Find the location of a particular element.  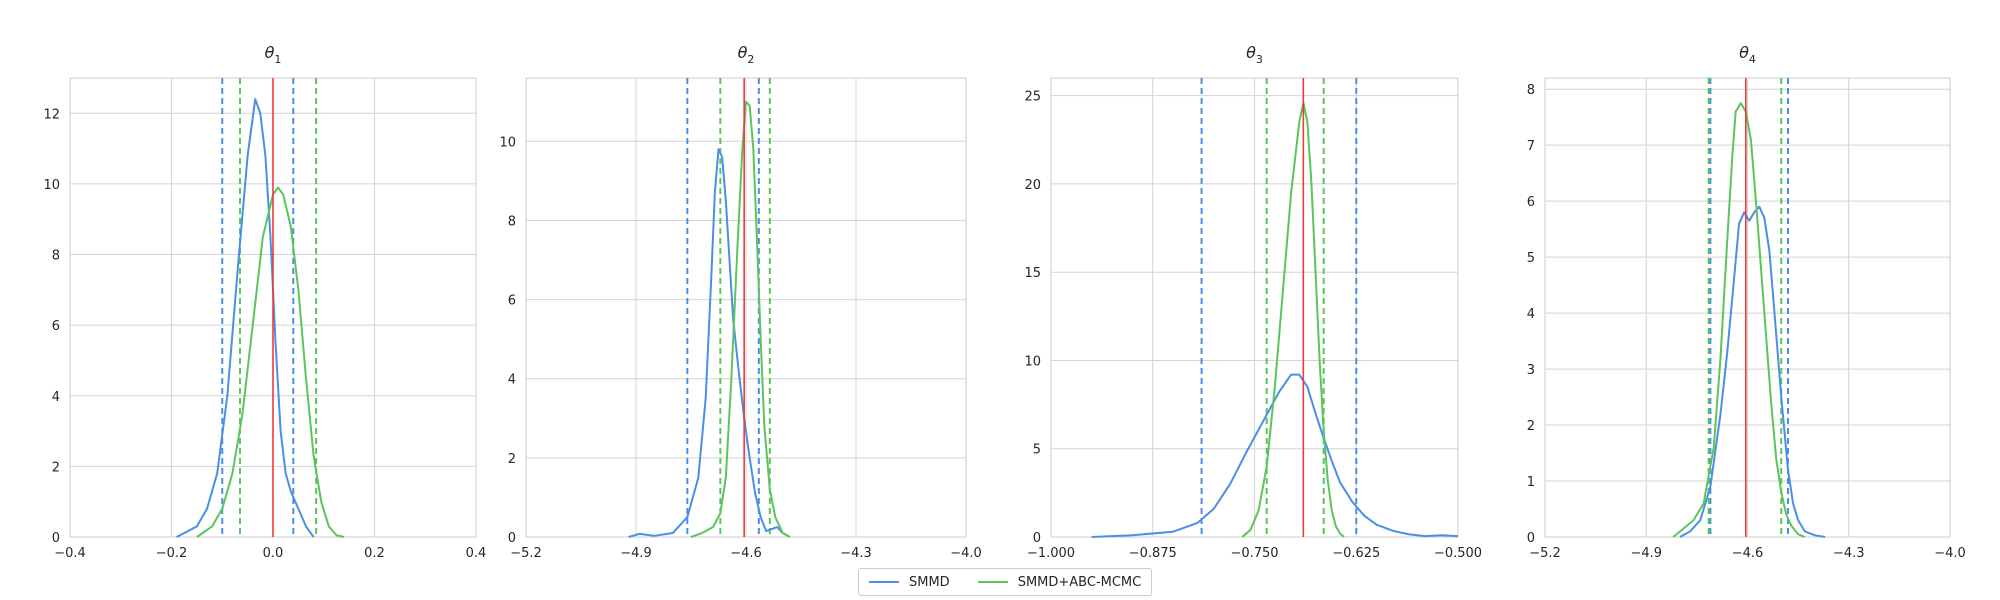

density-curve-4-smmd is located at coordinates (1752, 371).